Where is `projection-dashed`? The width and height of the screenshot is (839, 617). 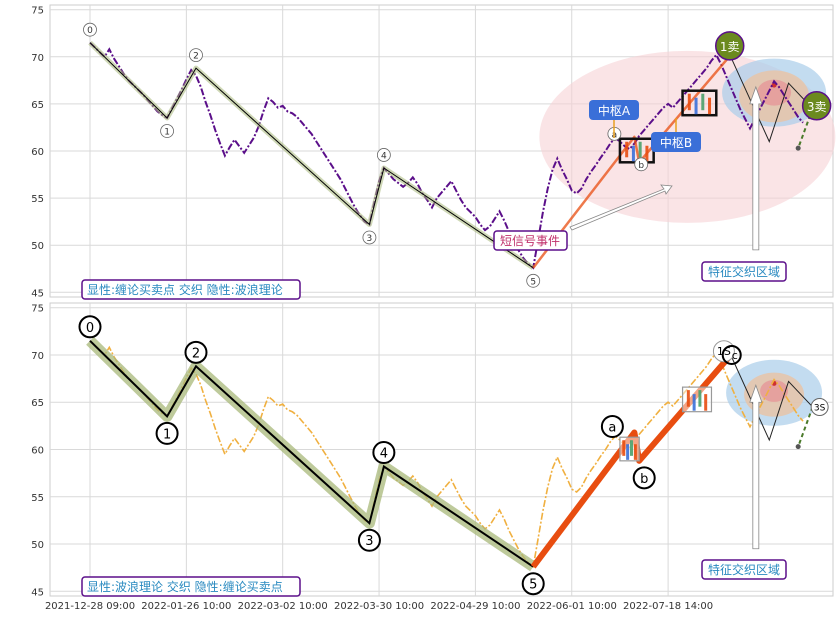
projection-dashed is located at coordinates (805, 427).